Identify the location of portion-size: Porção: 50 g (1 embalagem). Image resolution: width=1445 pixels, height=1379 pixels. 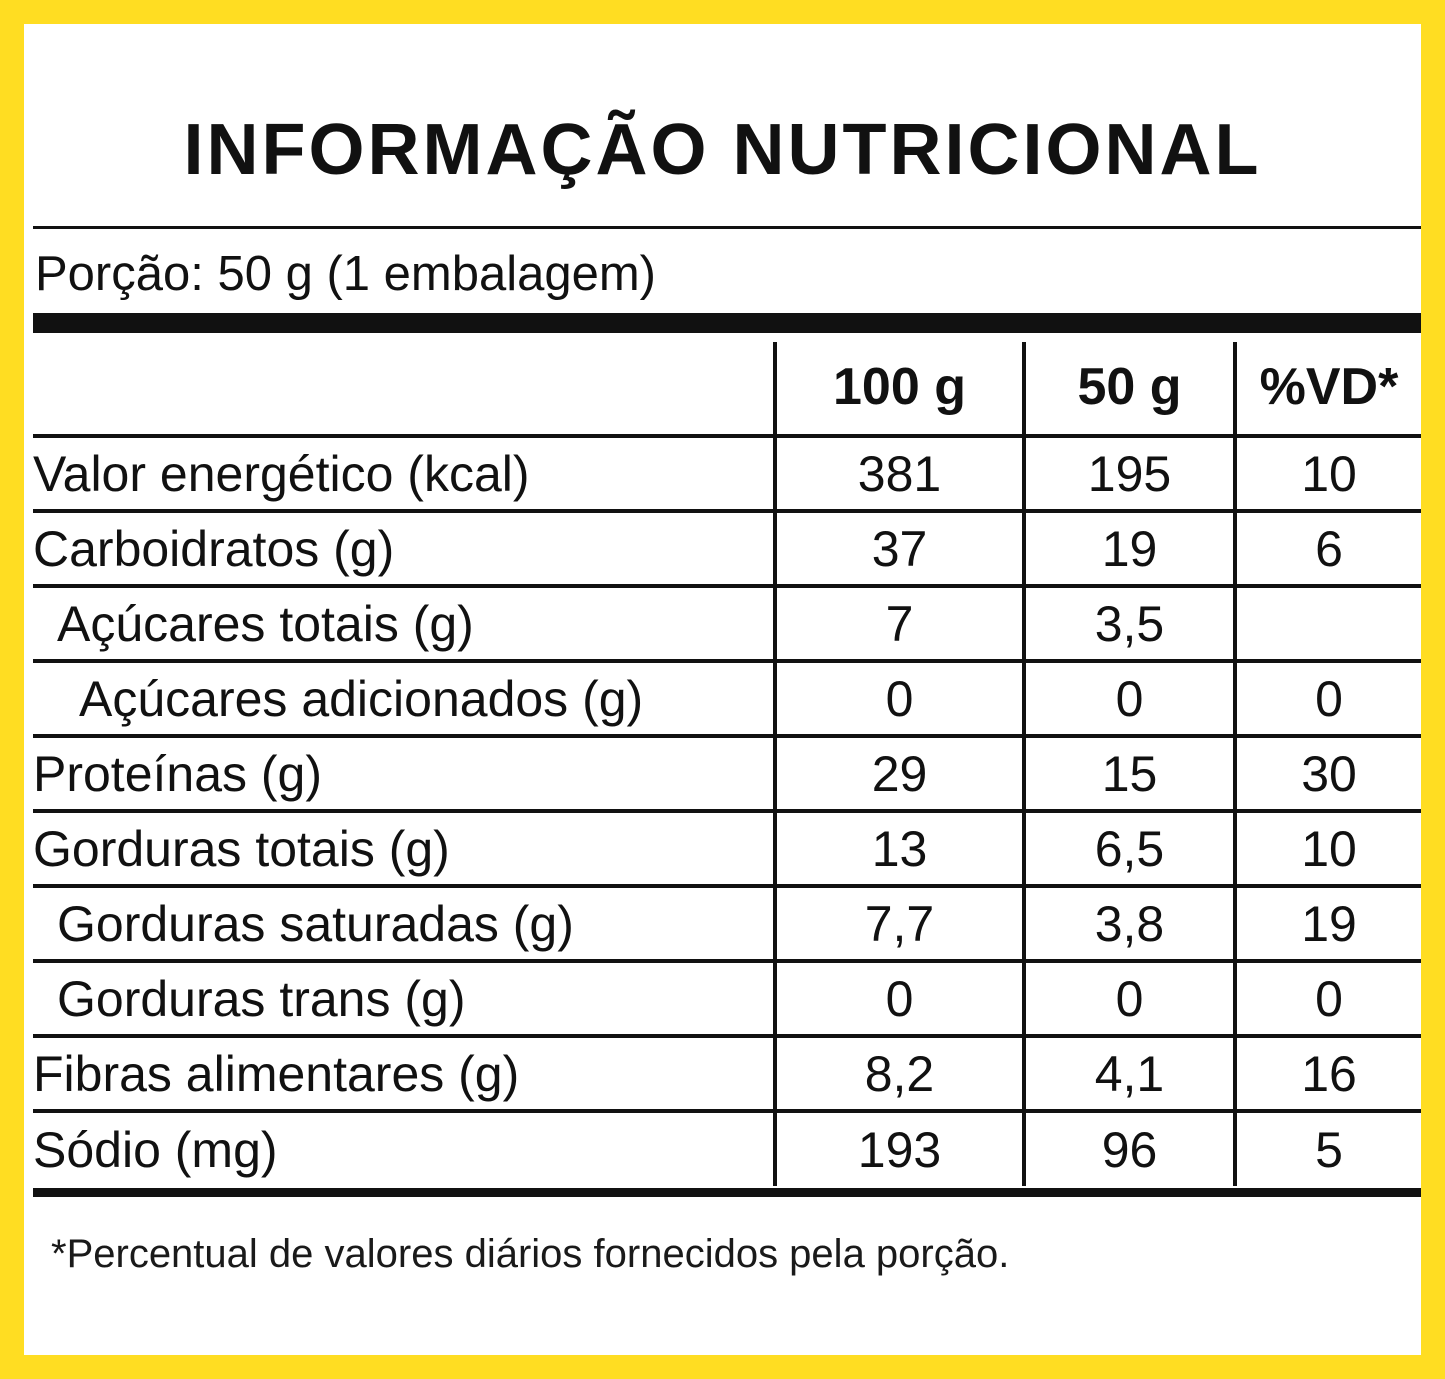
(345, 274).